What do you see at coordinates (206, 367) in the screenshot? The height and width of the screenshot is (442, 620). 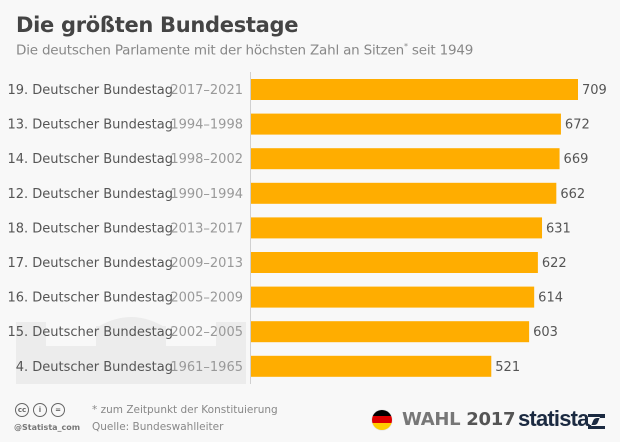 I see `period-label: 1961–1965` at bounding box center [206, 367].